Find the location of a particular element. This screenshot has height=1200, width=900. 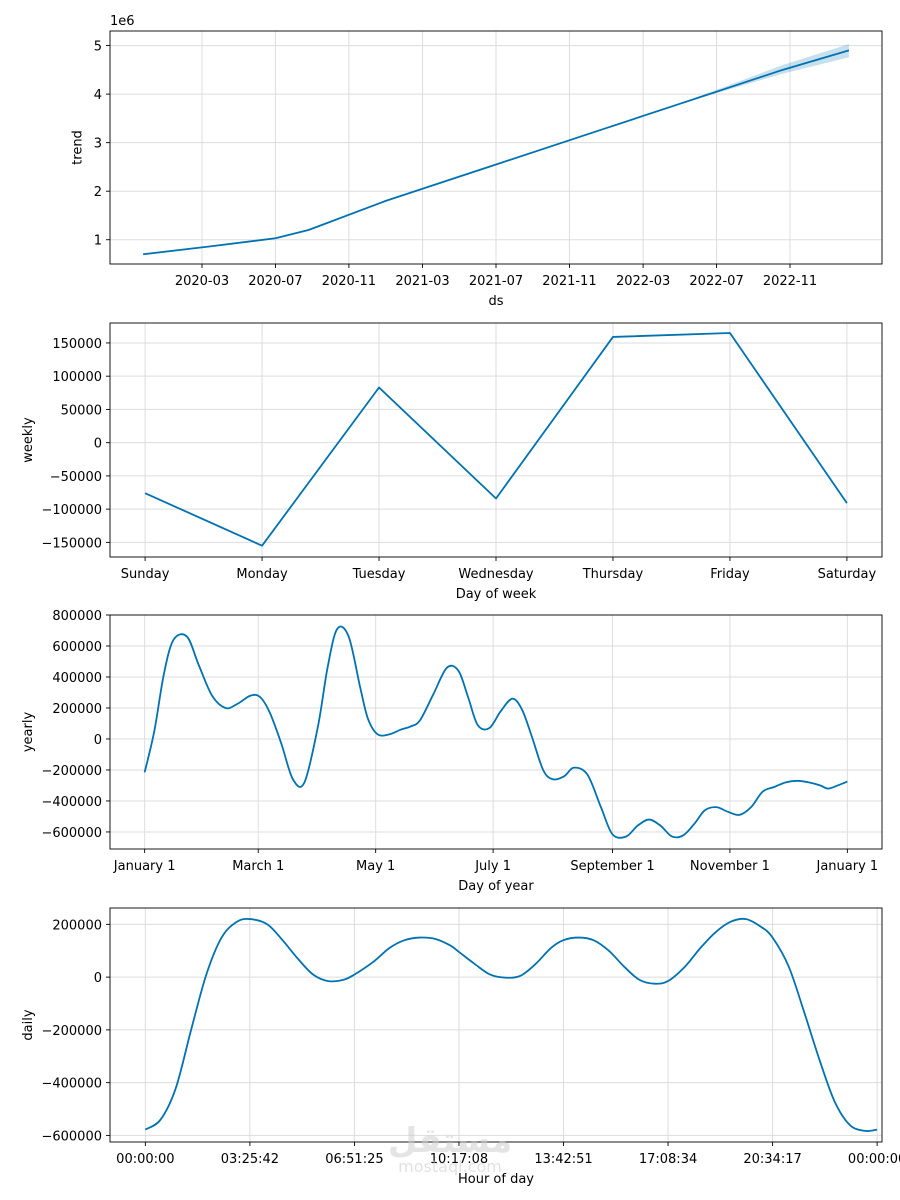

yearly-x-axis-label: Day of year is located at coordinates (496, 886).